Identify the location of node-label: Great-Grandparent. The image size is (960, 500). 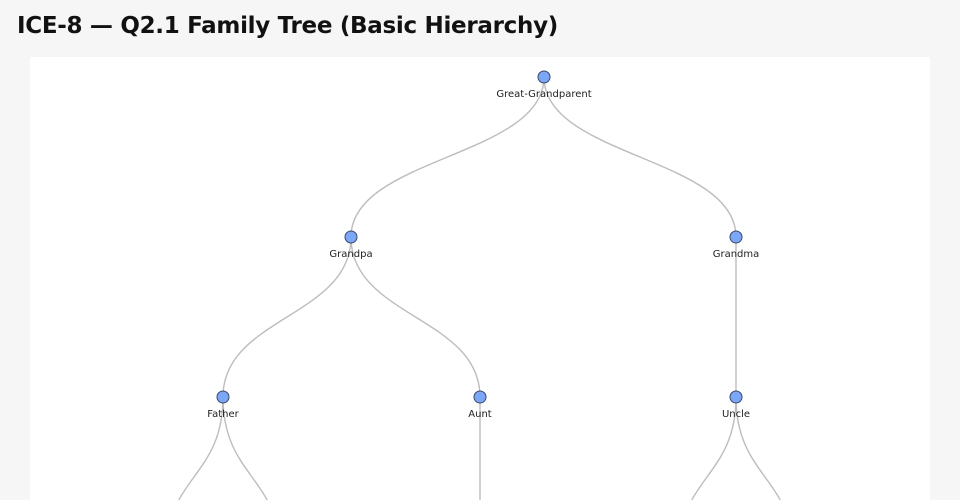
(543, 94).